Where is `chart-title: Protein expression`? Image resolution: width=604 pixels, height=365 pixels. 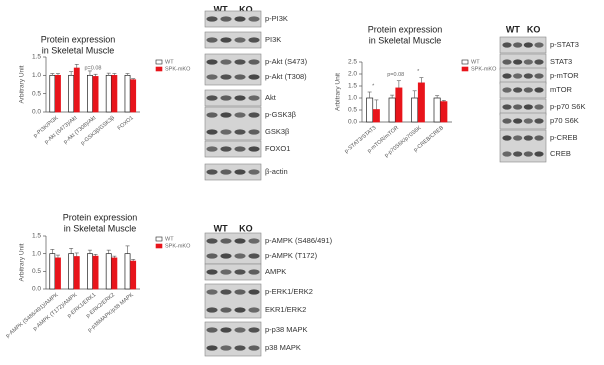
chart-title: Protein expression is located at coordinates (405, 29).